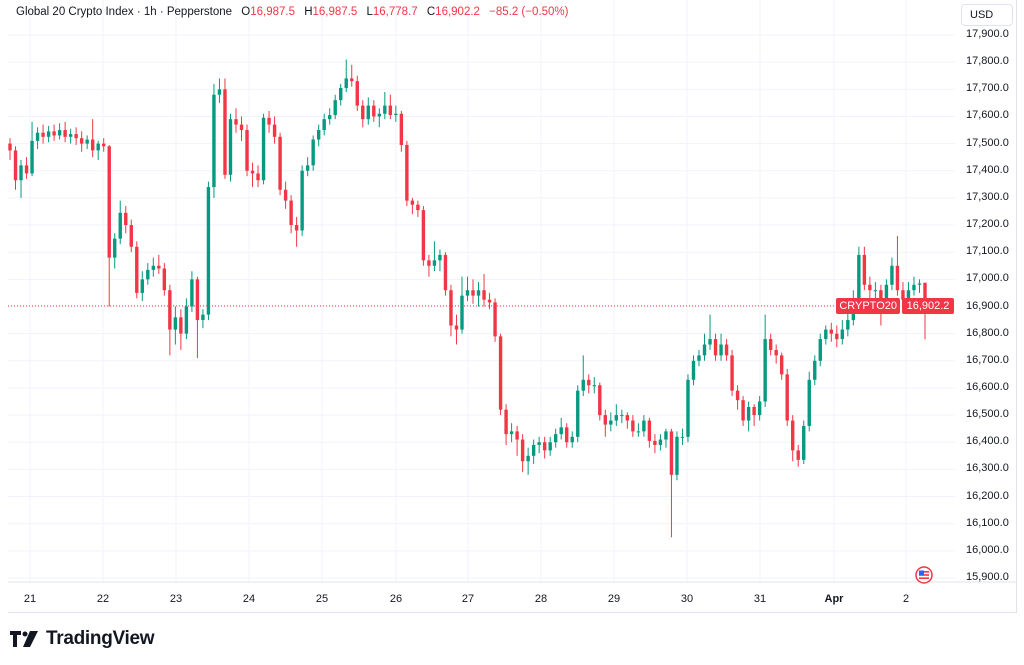  Describe the element at coordinates (987, 15) in the screenshot. I see `currency-button: USD` at that location.